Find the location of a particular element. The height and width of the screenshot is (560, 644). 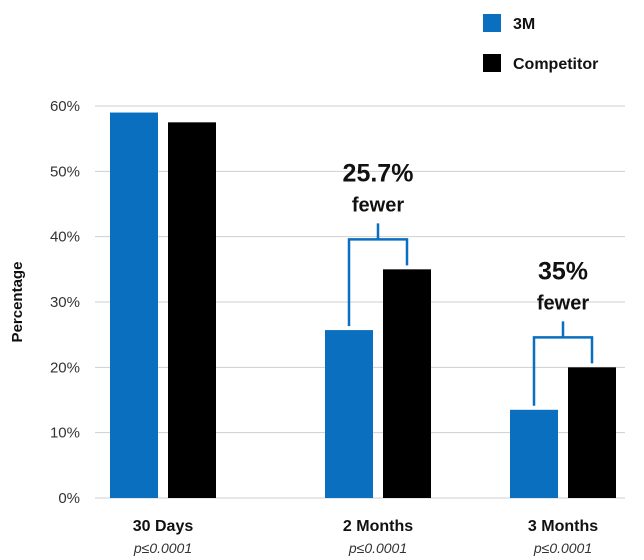

y-tick-label: 50% is located at coordinates (65, 171).